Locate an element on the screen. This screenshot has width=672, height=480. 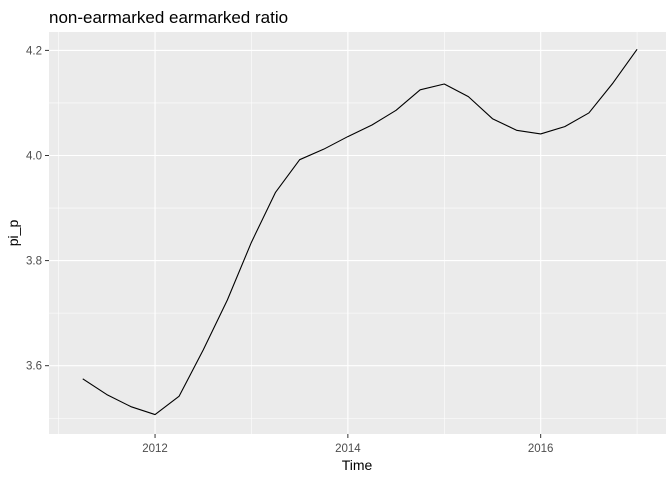
x-axis: 2012 2014 2016 is located at coordinates (347, 444).